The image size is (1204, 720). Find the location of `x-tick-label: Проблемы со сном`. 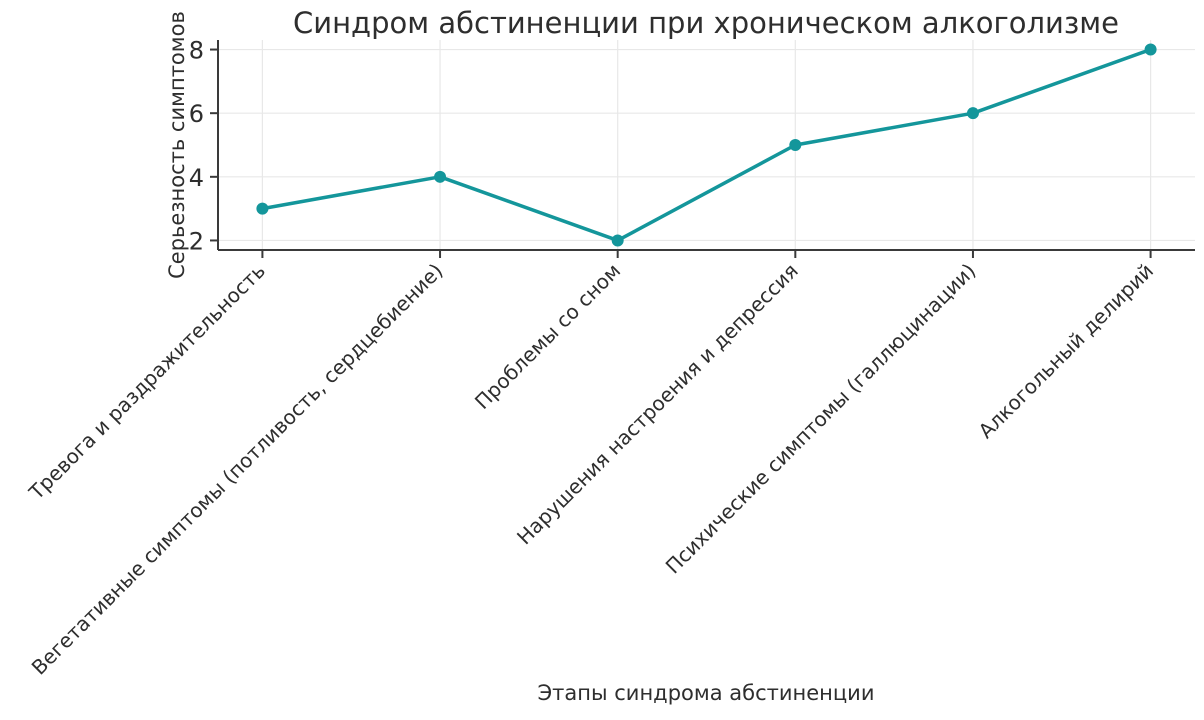

x-tick-label: Проблемы со сном is located at coordinates (547, 336).